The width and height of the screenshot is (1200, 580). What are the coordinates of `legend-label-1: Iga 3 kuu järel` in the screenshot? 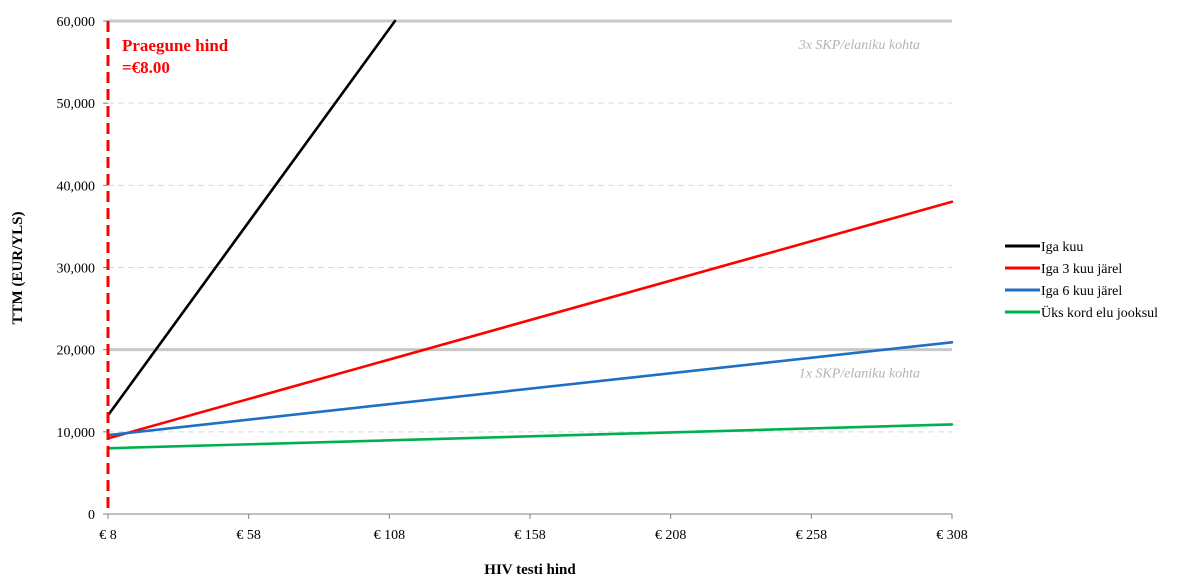 It's located at (1081, 269).